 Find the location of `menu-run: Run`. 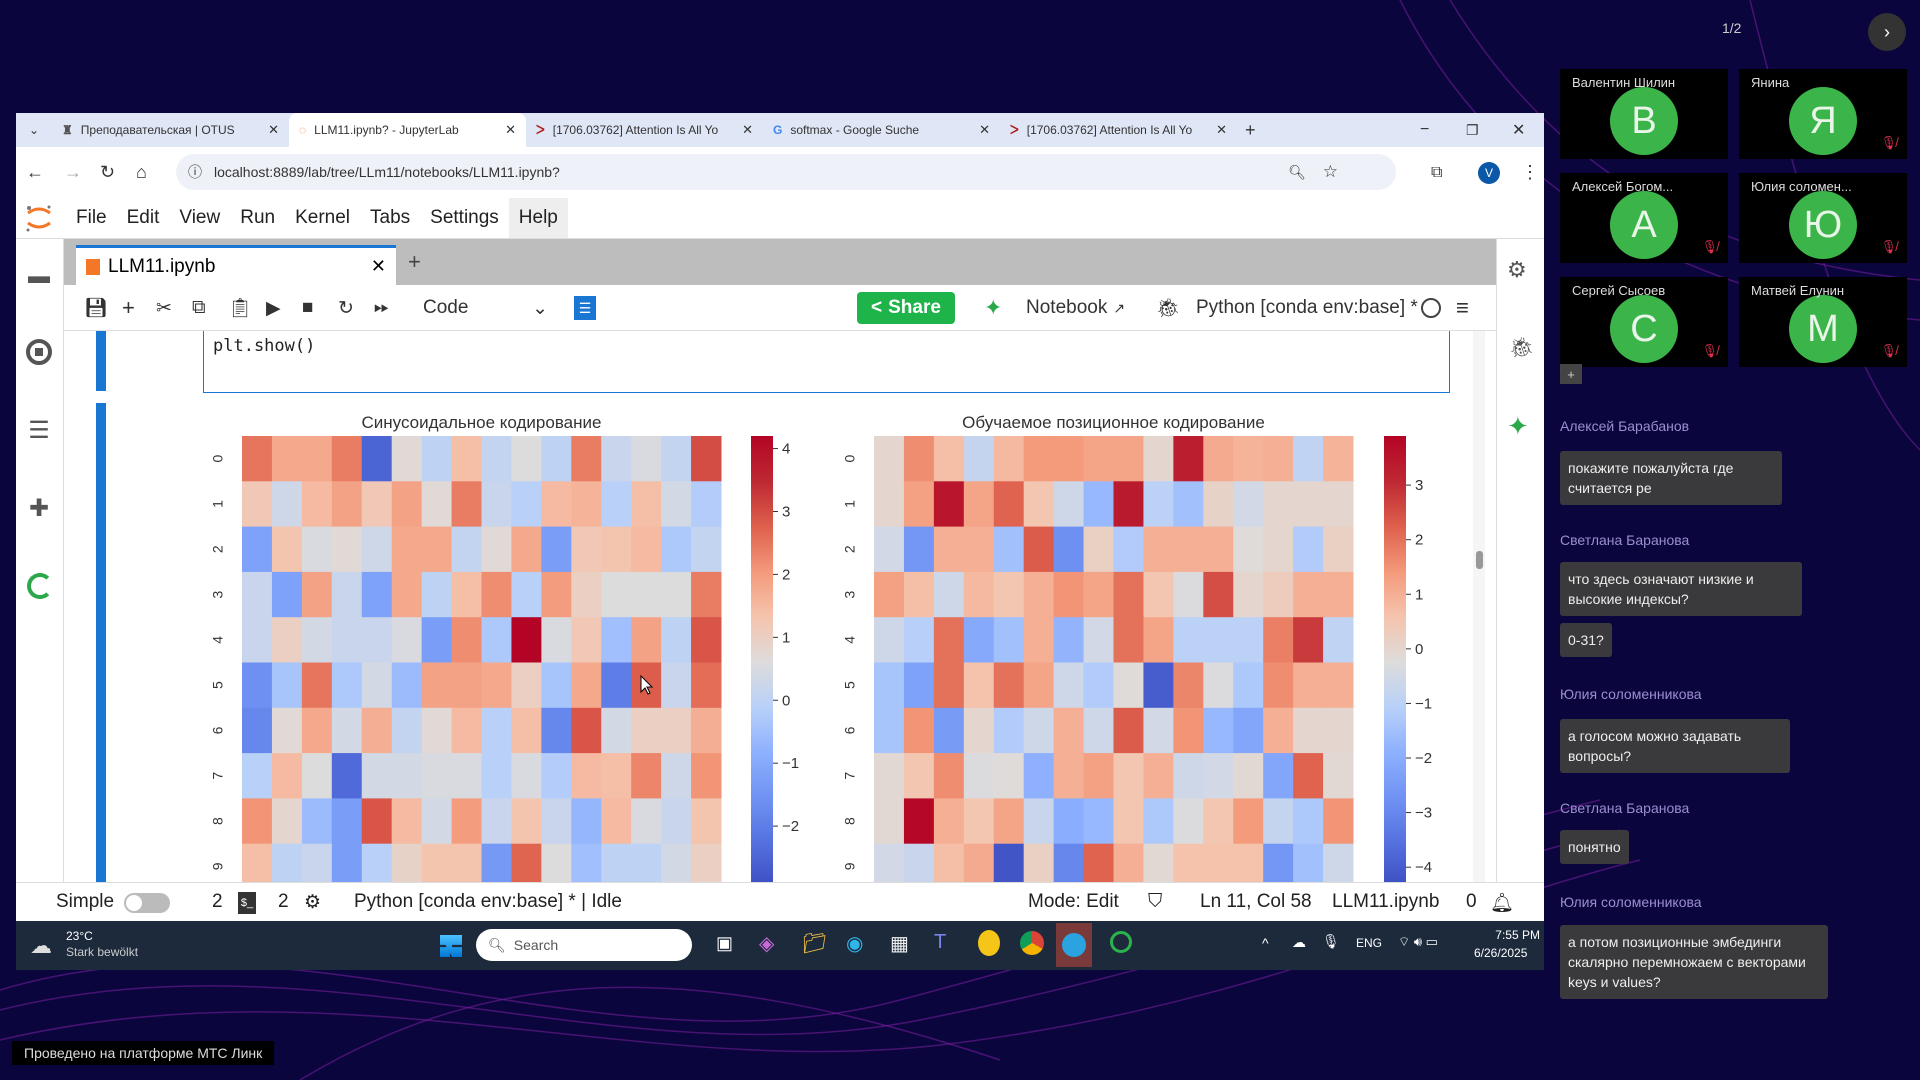

menu-run: Run is located at coordinates (258, 217).